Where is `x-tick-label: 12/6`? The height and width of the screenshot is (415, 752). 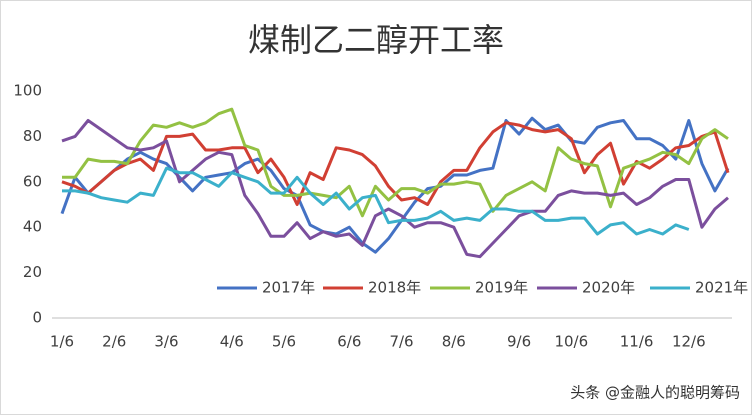 x-tick-label: 12/6 is located at coordinates (689, 342).